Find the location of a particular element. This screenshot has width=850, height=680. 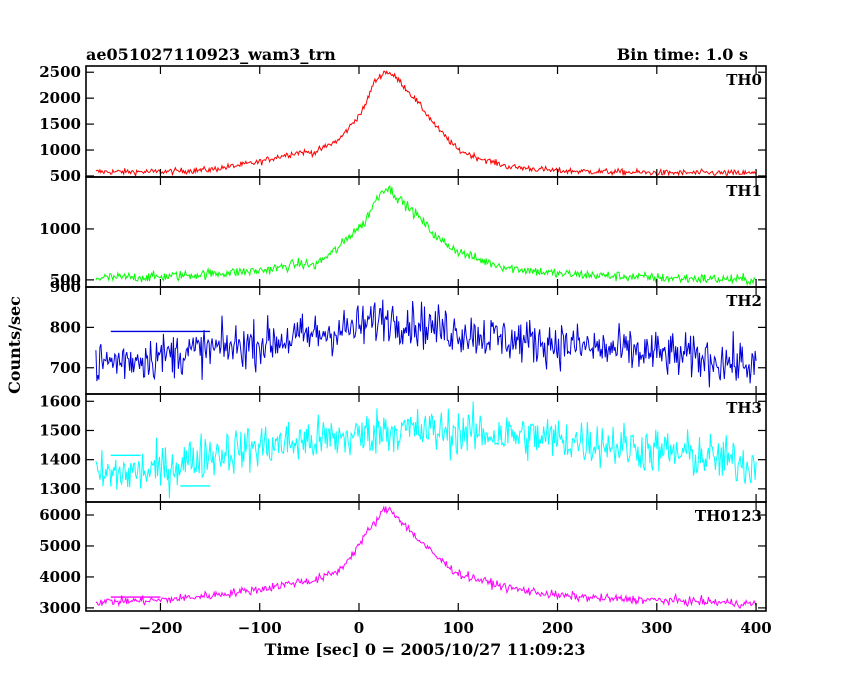

series-th0-line is located at coordinates (426, 123).